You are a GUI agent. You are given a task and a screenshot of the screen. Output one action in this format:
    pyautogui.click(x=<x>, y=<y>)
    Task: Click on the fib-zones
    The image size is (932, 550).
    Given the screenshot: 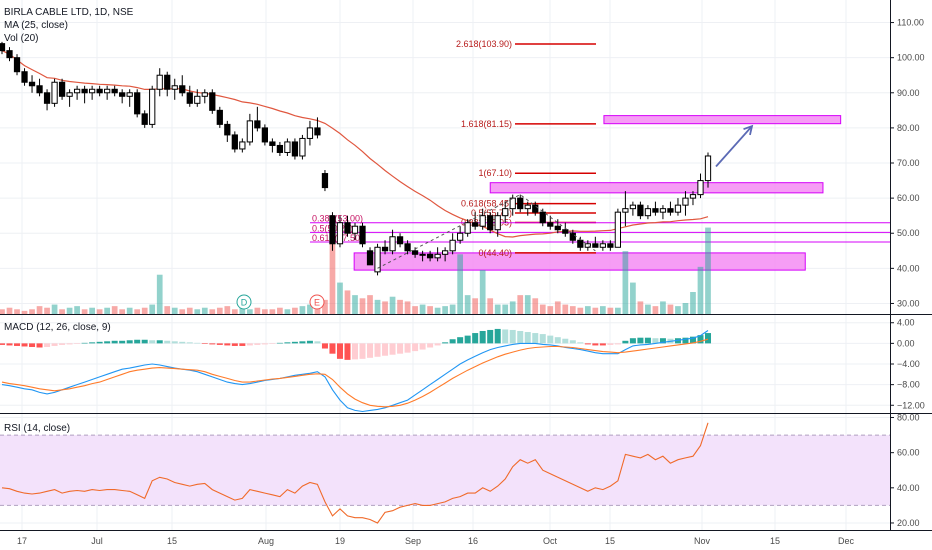 What is the action you would take?
    pyautogui.click(x=597, y=193)
    